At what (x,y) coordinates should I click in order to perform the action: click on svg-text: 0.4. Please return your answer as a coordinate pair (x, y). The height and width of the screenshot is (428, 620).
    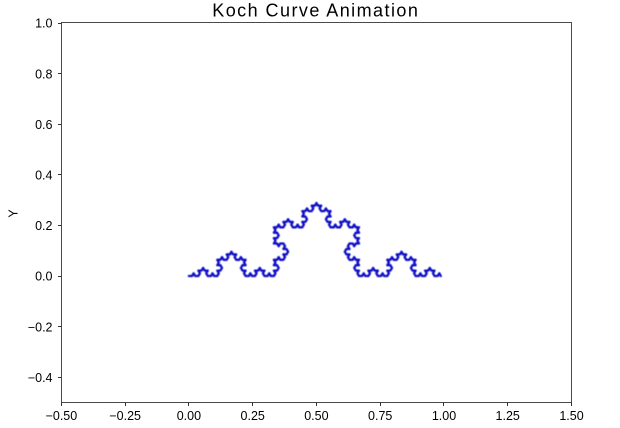
    Looking at the image, I should click on (43, 176).